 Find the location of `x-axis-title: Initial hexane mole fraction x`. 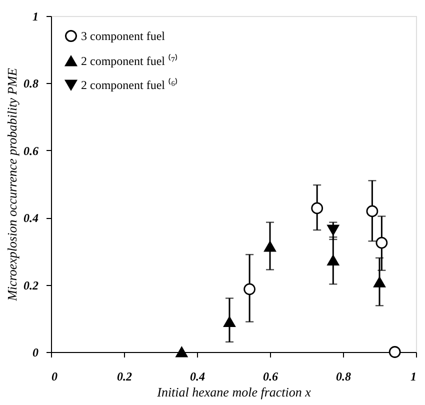

x-axis-title: Initial hexane mole fraction x is located at coordinates (234, 392).